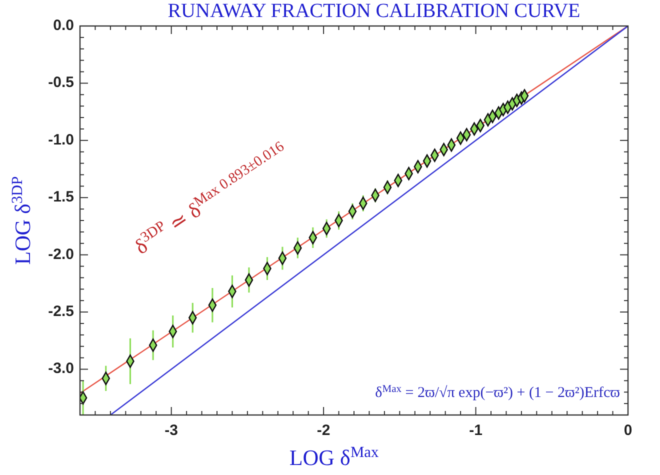 This screenshot has height=475, width=660. I want to click on y-tick-label: -2.5, so click(61, 311).